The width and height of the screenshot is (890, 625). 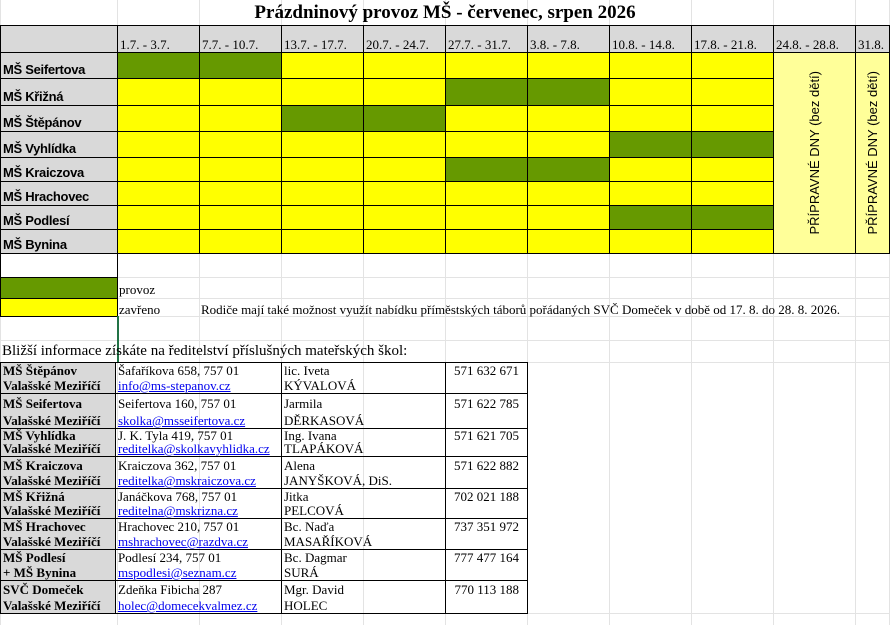 I want to click on email-cell: skolka@msseifertova.cz, so click(x=198, y=419).